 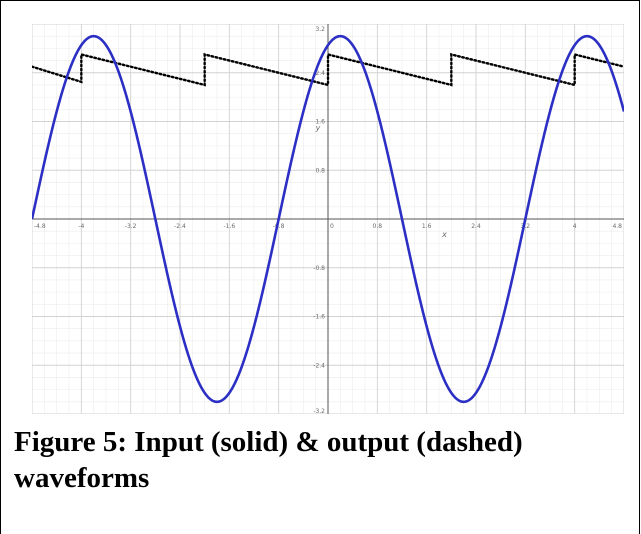 What do you see at coordinates (319, 365) in the screenshot?
I see `y-tick-label: -2.4` at bounding box center [319, 365].